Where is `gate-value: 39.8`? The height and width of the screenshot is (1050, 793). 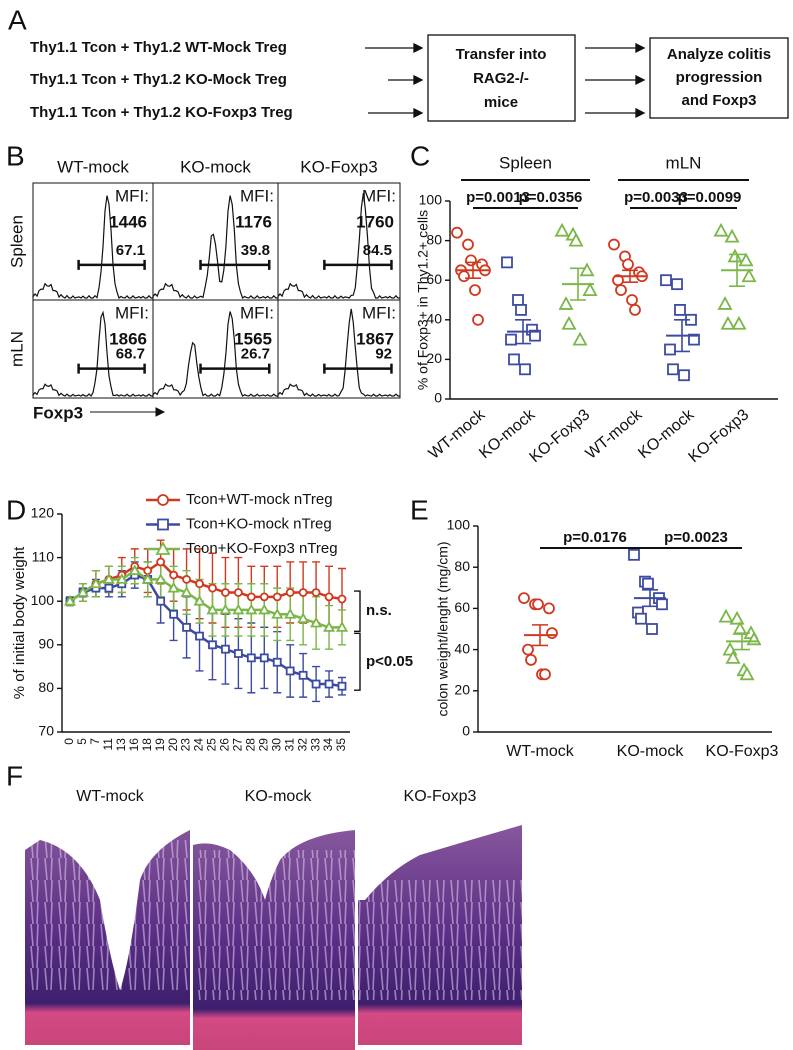 gate-value: 39.8 is located at coordinates (255, 250).